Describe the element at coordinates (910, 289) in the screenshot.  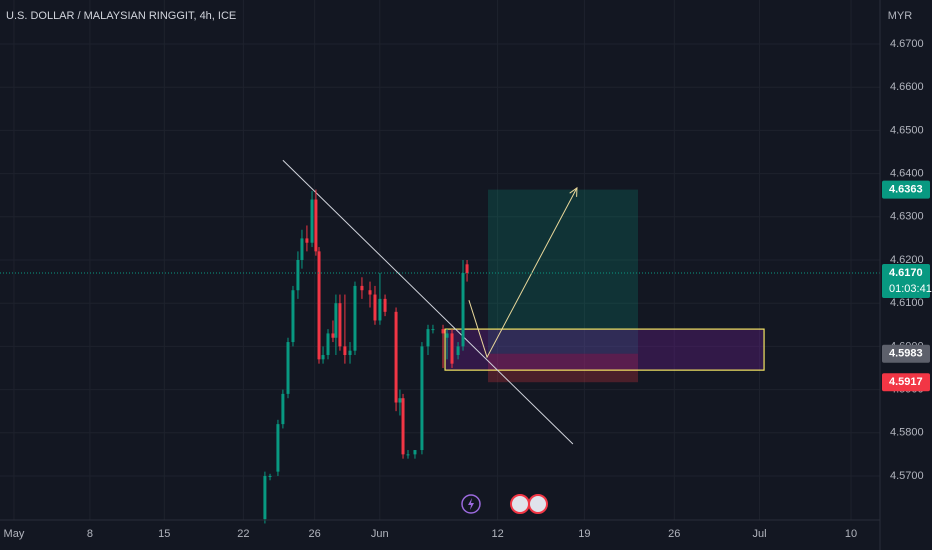
I see `countdown: 01:03:41` at that location.